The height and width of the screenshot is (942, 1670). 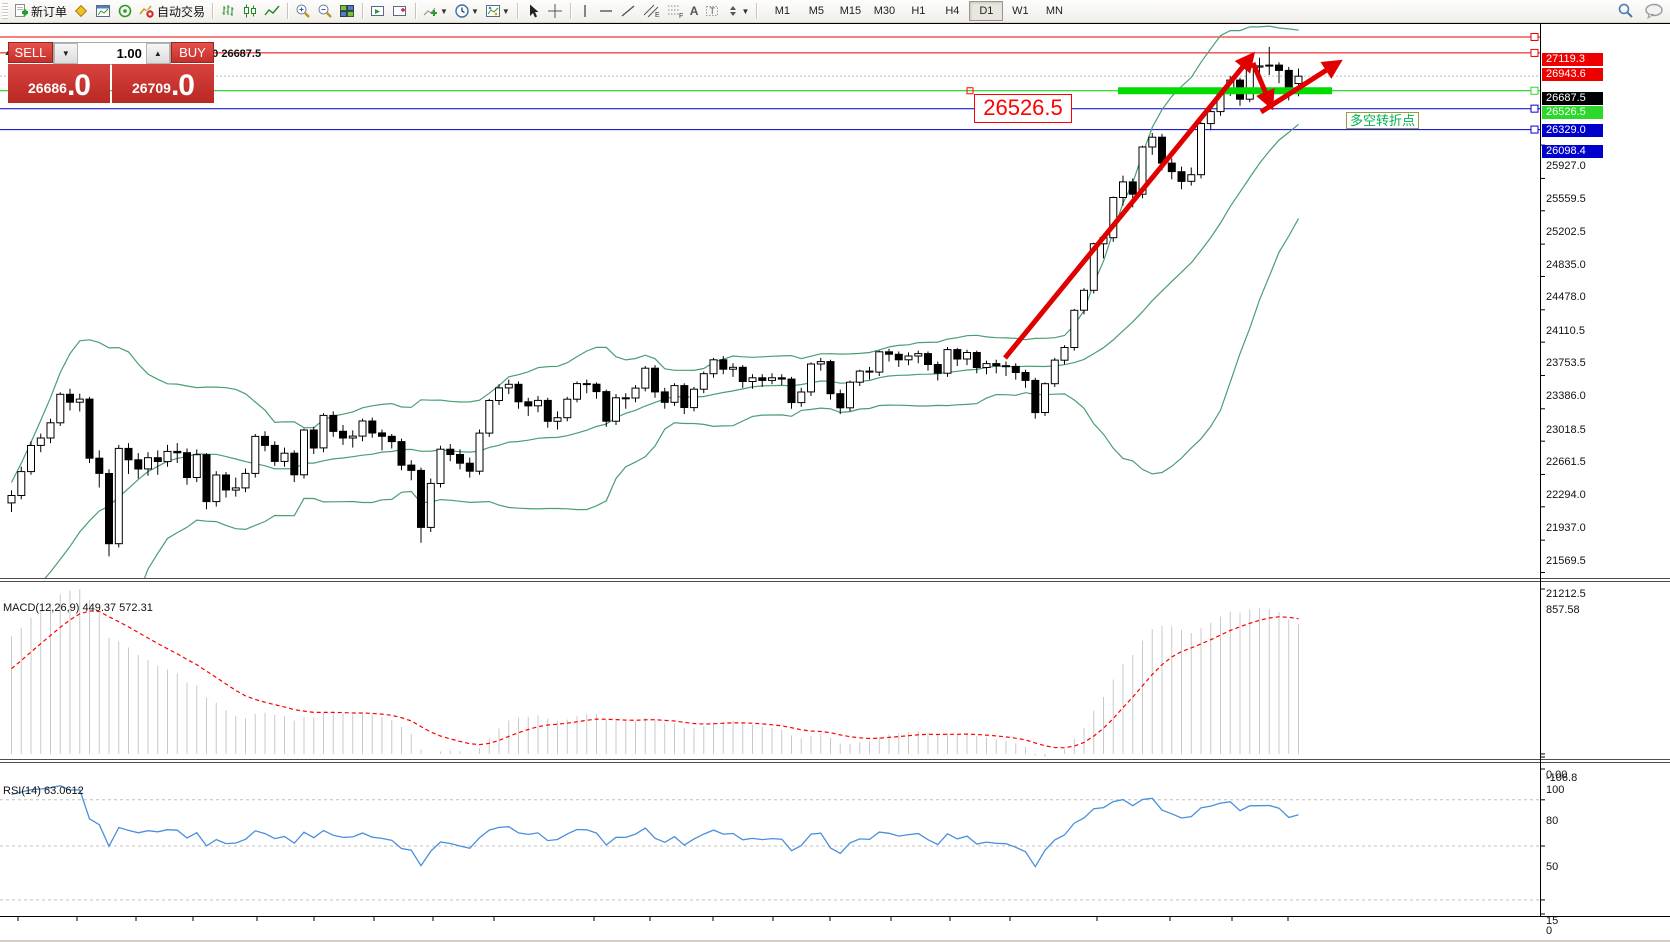 I want to click on marketwatch-button, so click(x=125, y=11).